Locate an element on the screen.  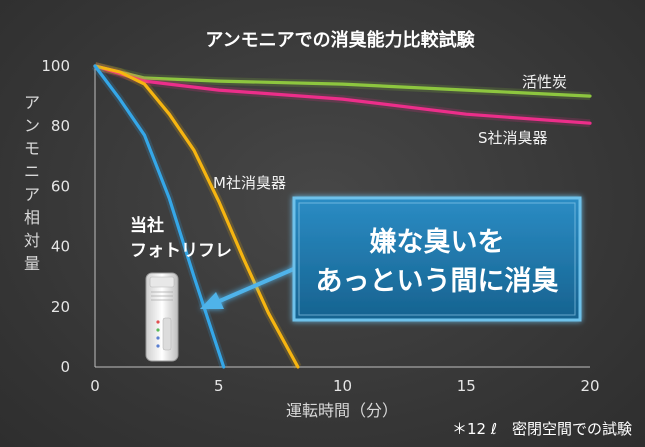
series-label-company-m: M社消臭器 is located at coordinates (249, 183).